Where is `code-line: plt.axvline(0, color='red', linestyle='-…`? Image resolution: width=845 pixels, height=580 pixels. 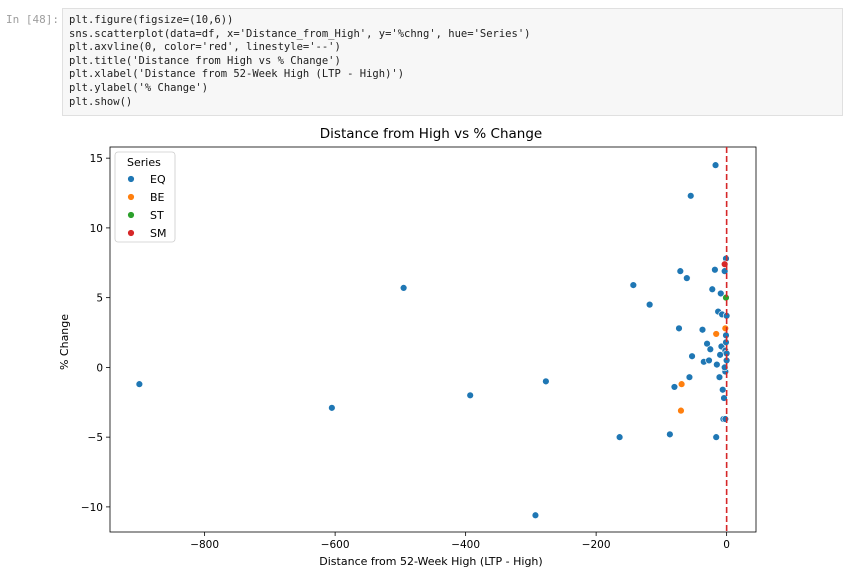
code-line: plt.axvline(0, color='red', linestyle='-… is located at coordinates (205, 47).